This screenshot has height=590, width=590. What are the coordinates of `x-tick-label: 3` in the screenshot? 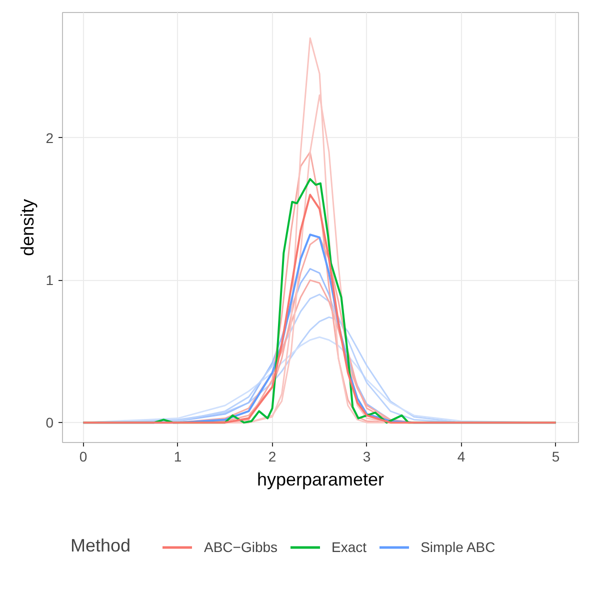 It's located at (366, 456).